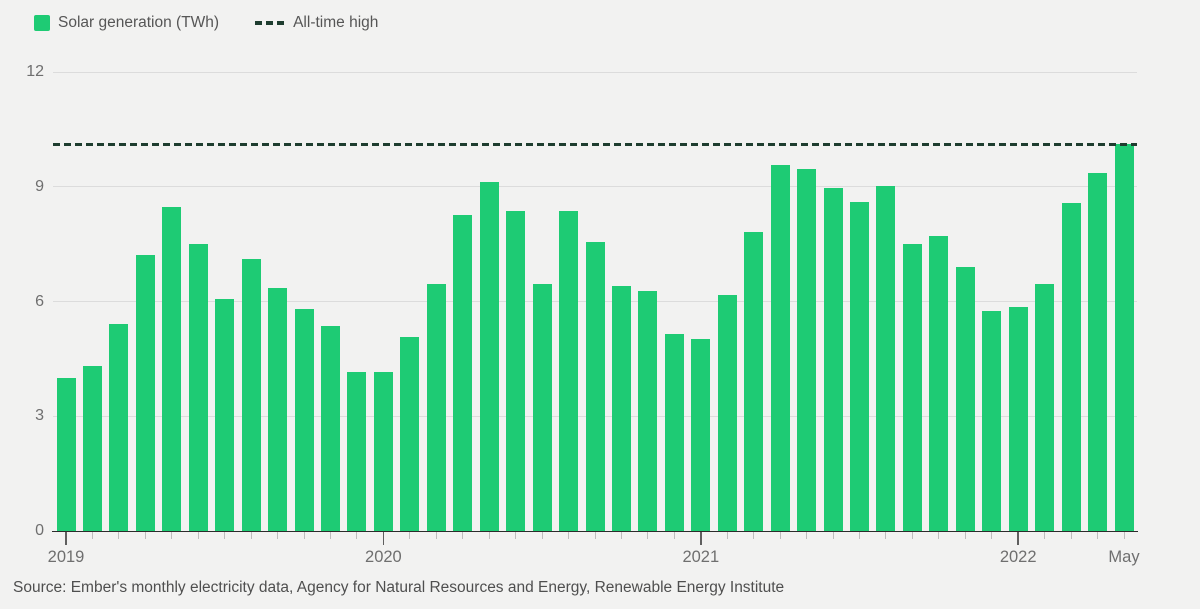  What do you see at coordinates (939, 383) in the screenshot?
I see `bar-oct-2021` at bounding box center [939, 383].